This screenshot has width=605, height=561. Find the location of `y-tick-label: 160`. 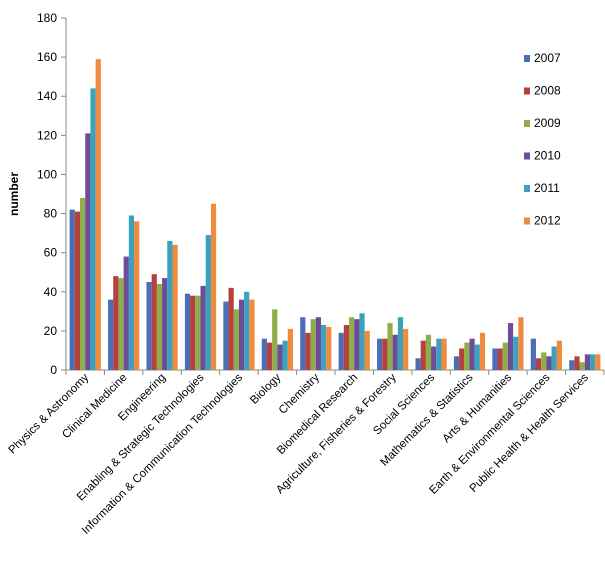

y-tick-label: 160 is located at coordinates (47, 57).